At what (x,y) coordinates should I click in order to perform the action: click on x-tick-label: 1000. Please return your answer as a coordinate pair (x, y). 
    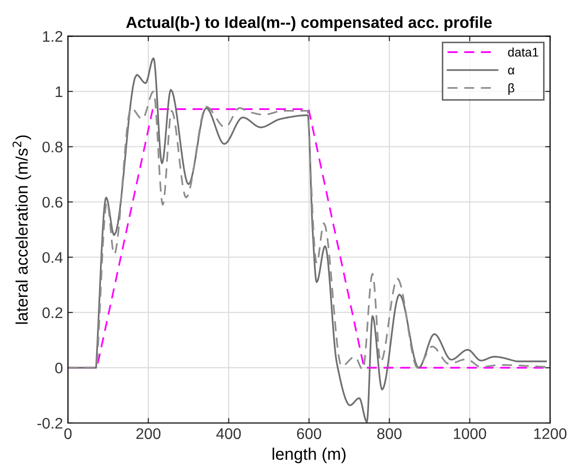
    Looking at the image, I should click on (470, 434).